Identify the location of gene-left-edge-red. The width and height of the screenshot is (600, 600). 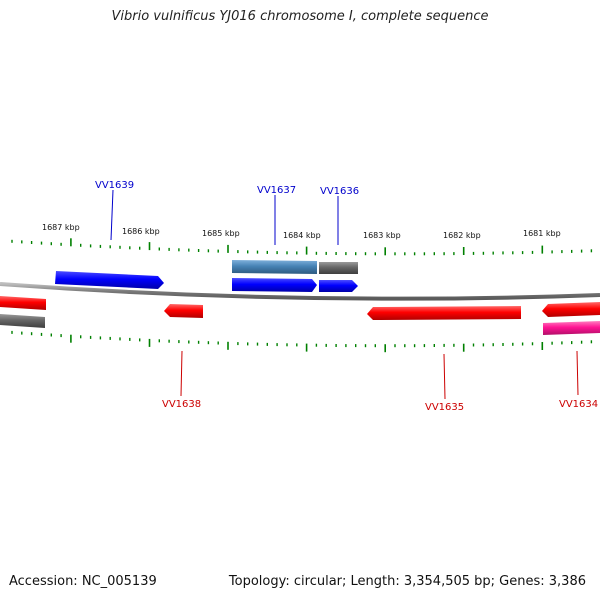
(23, 303).